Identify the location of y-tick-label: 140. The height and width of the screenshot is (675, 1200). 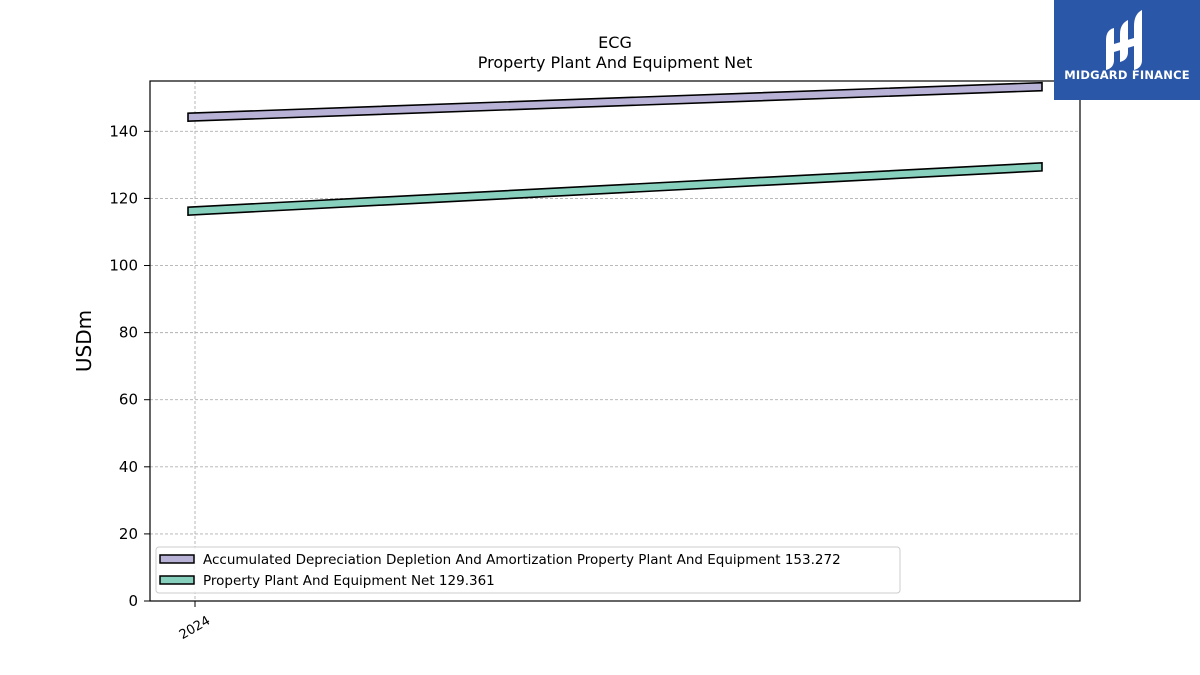
(123, 131).